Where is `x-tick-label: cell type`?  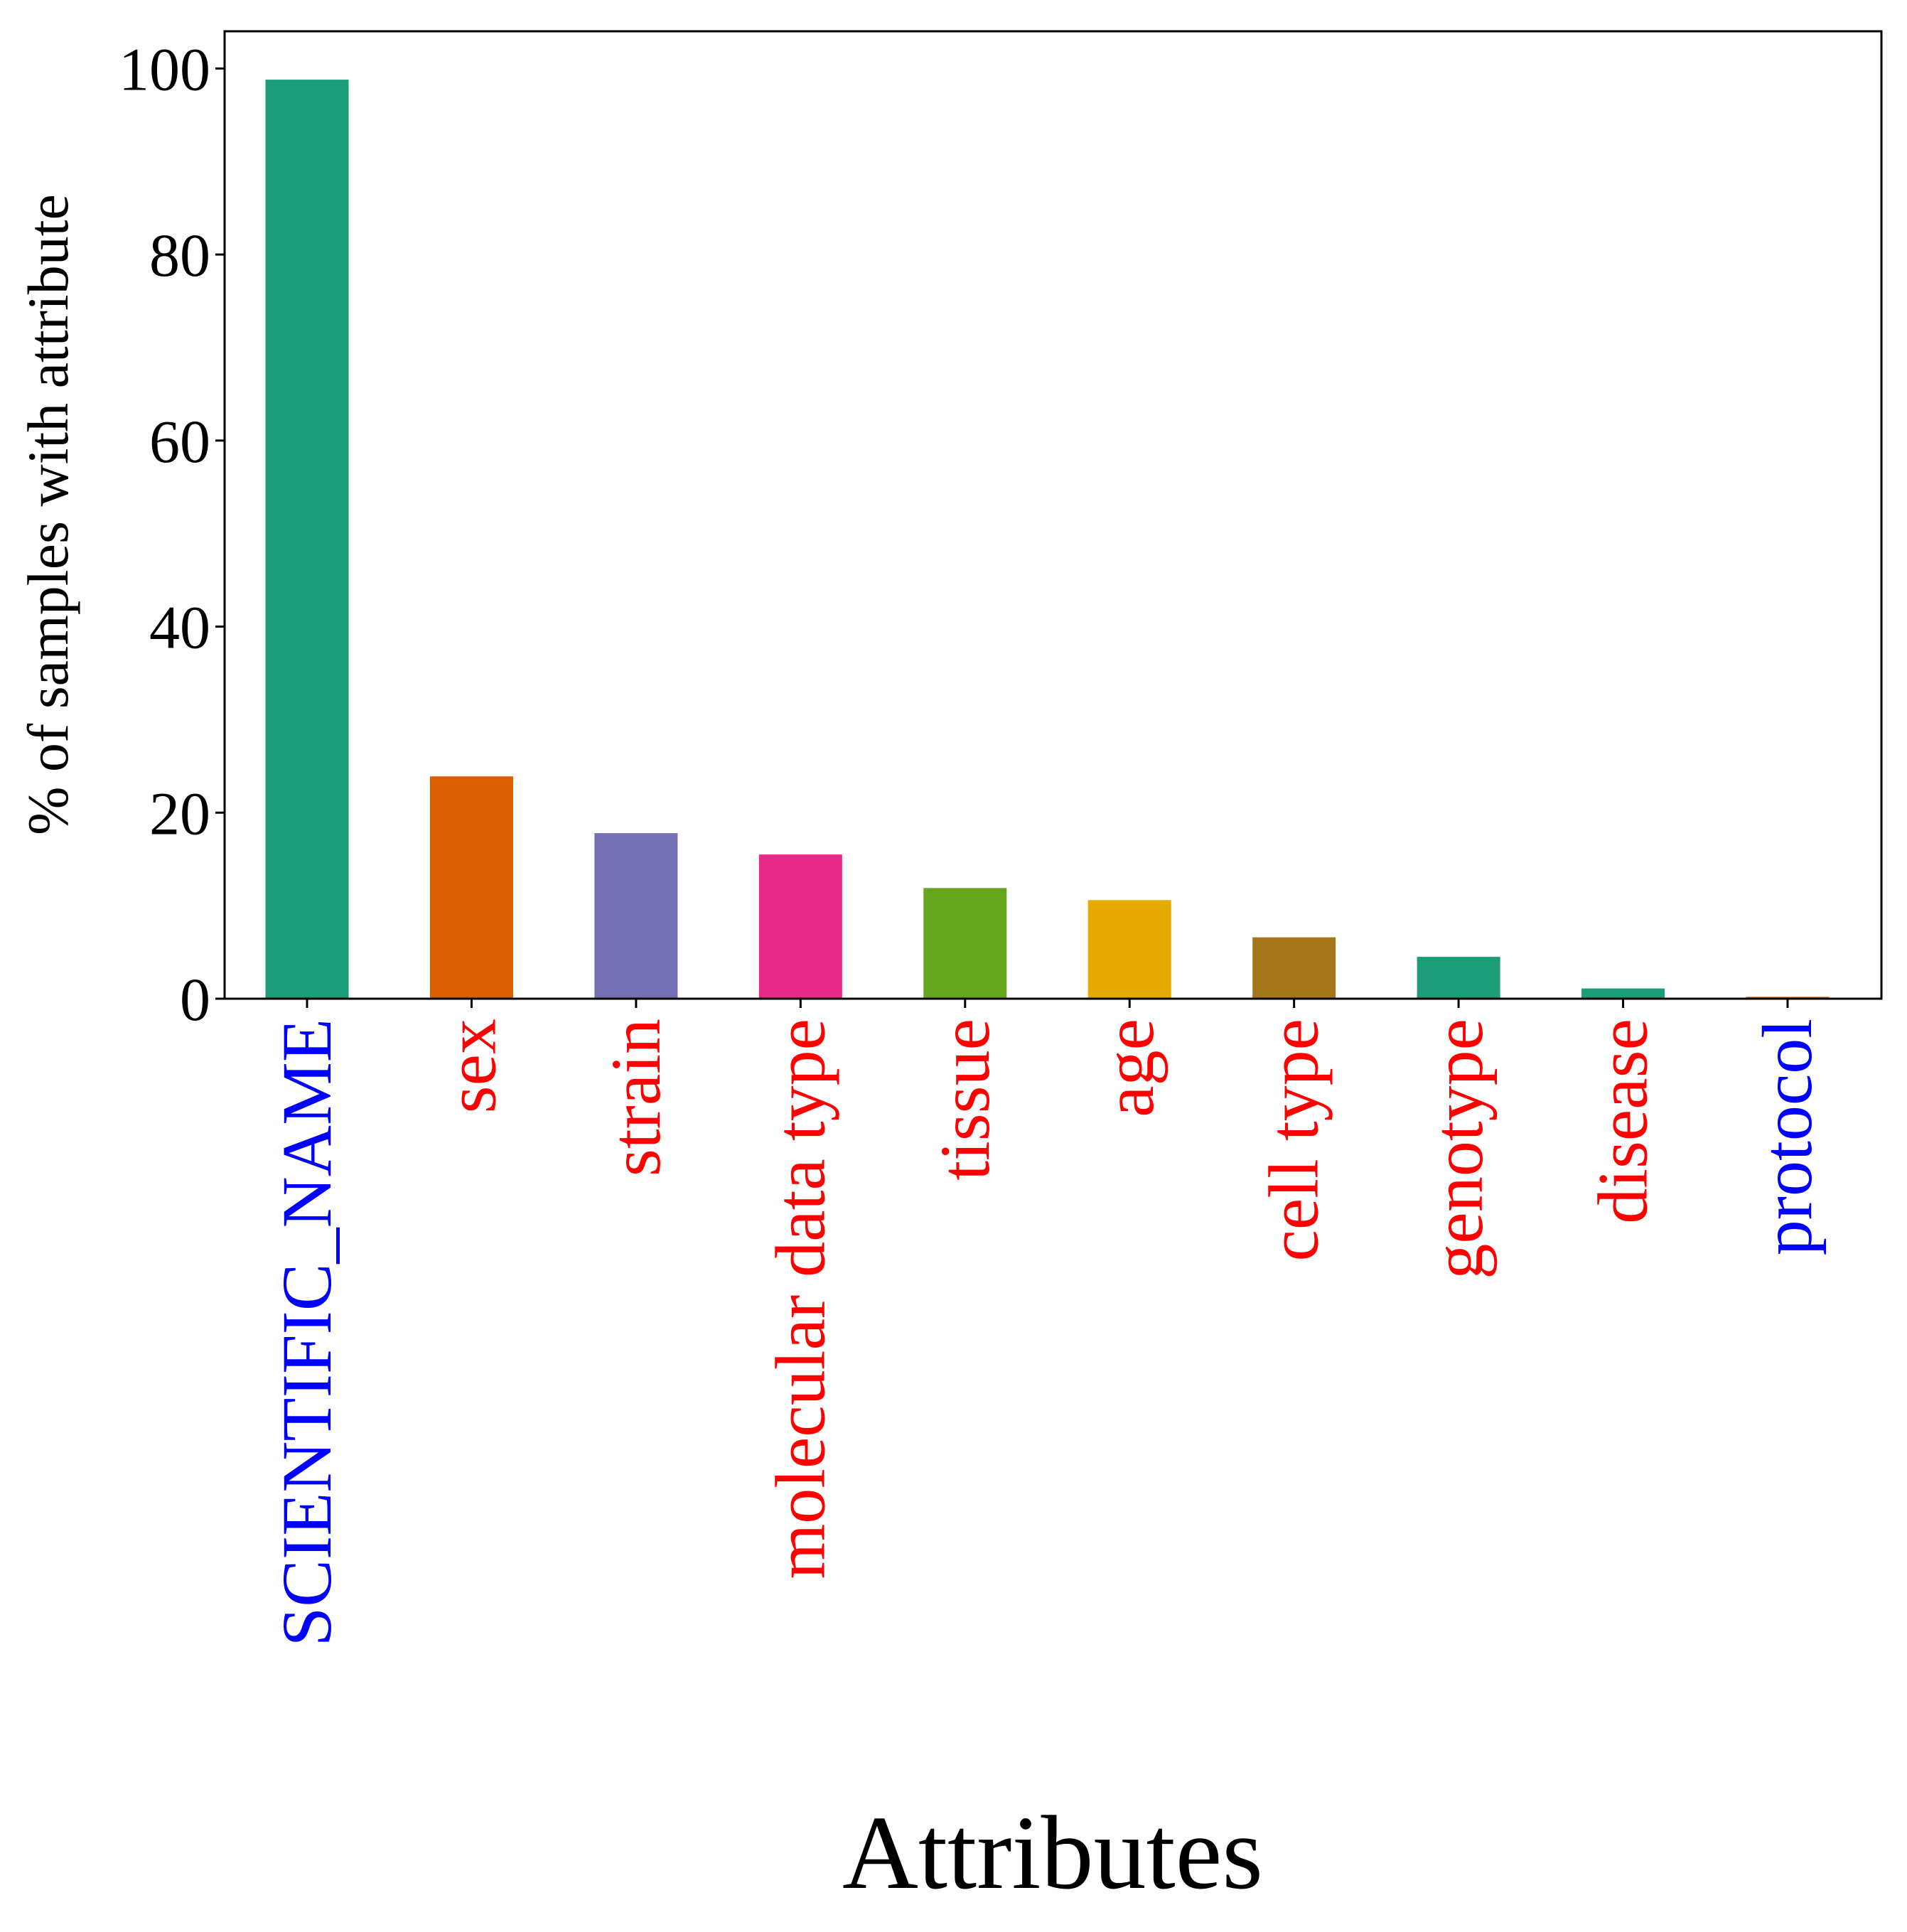 x-tick-label: cell type is located at coordinates (1294, 1140).